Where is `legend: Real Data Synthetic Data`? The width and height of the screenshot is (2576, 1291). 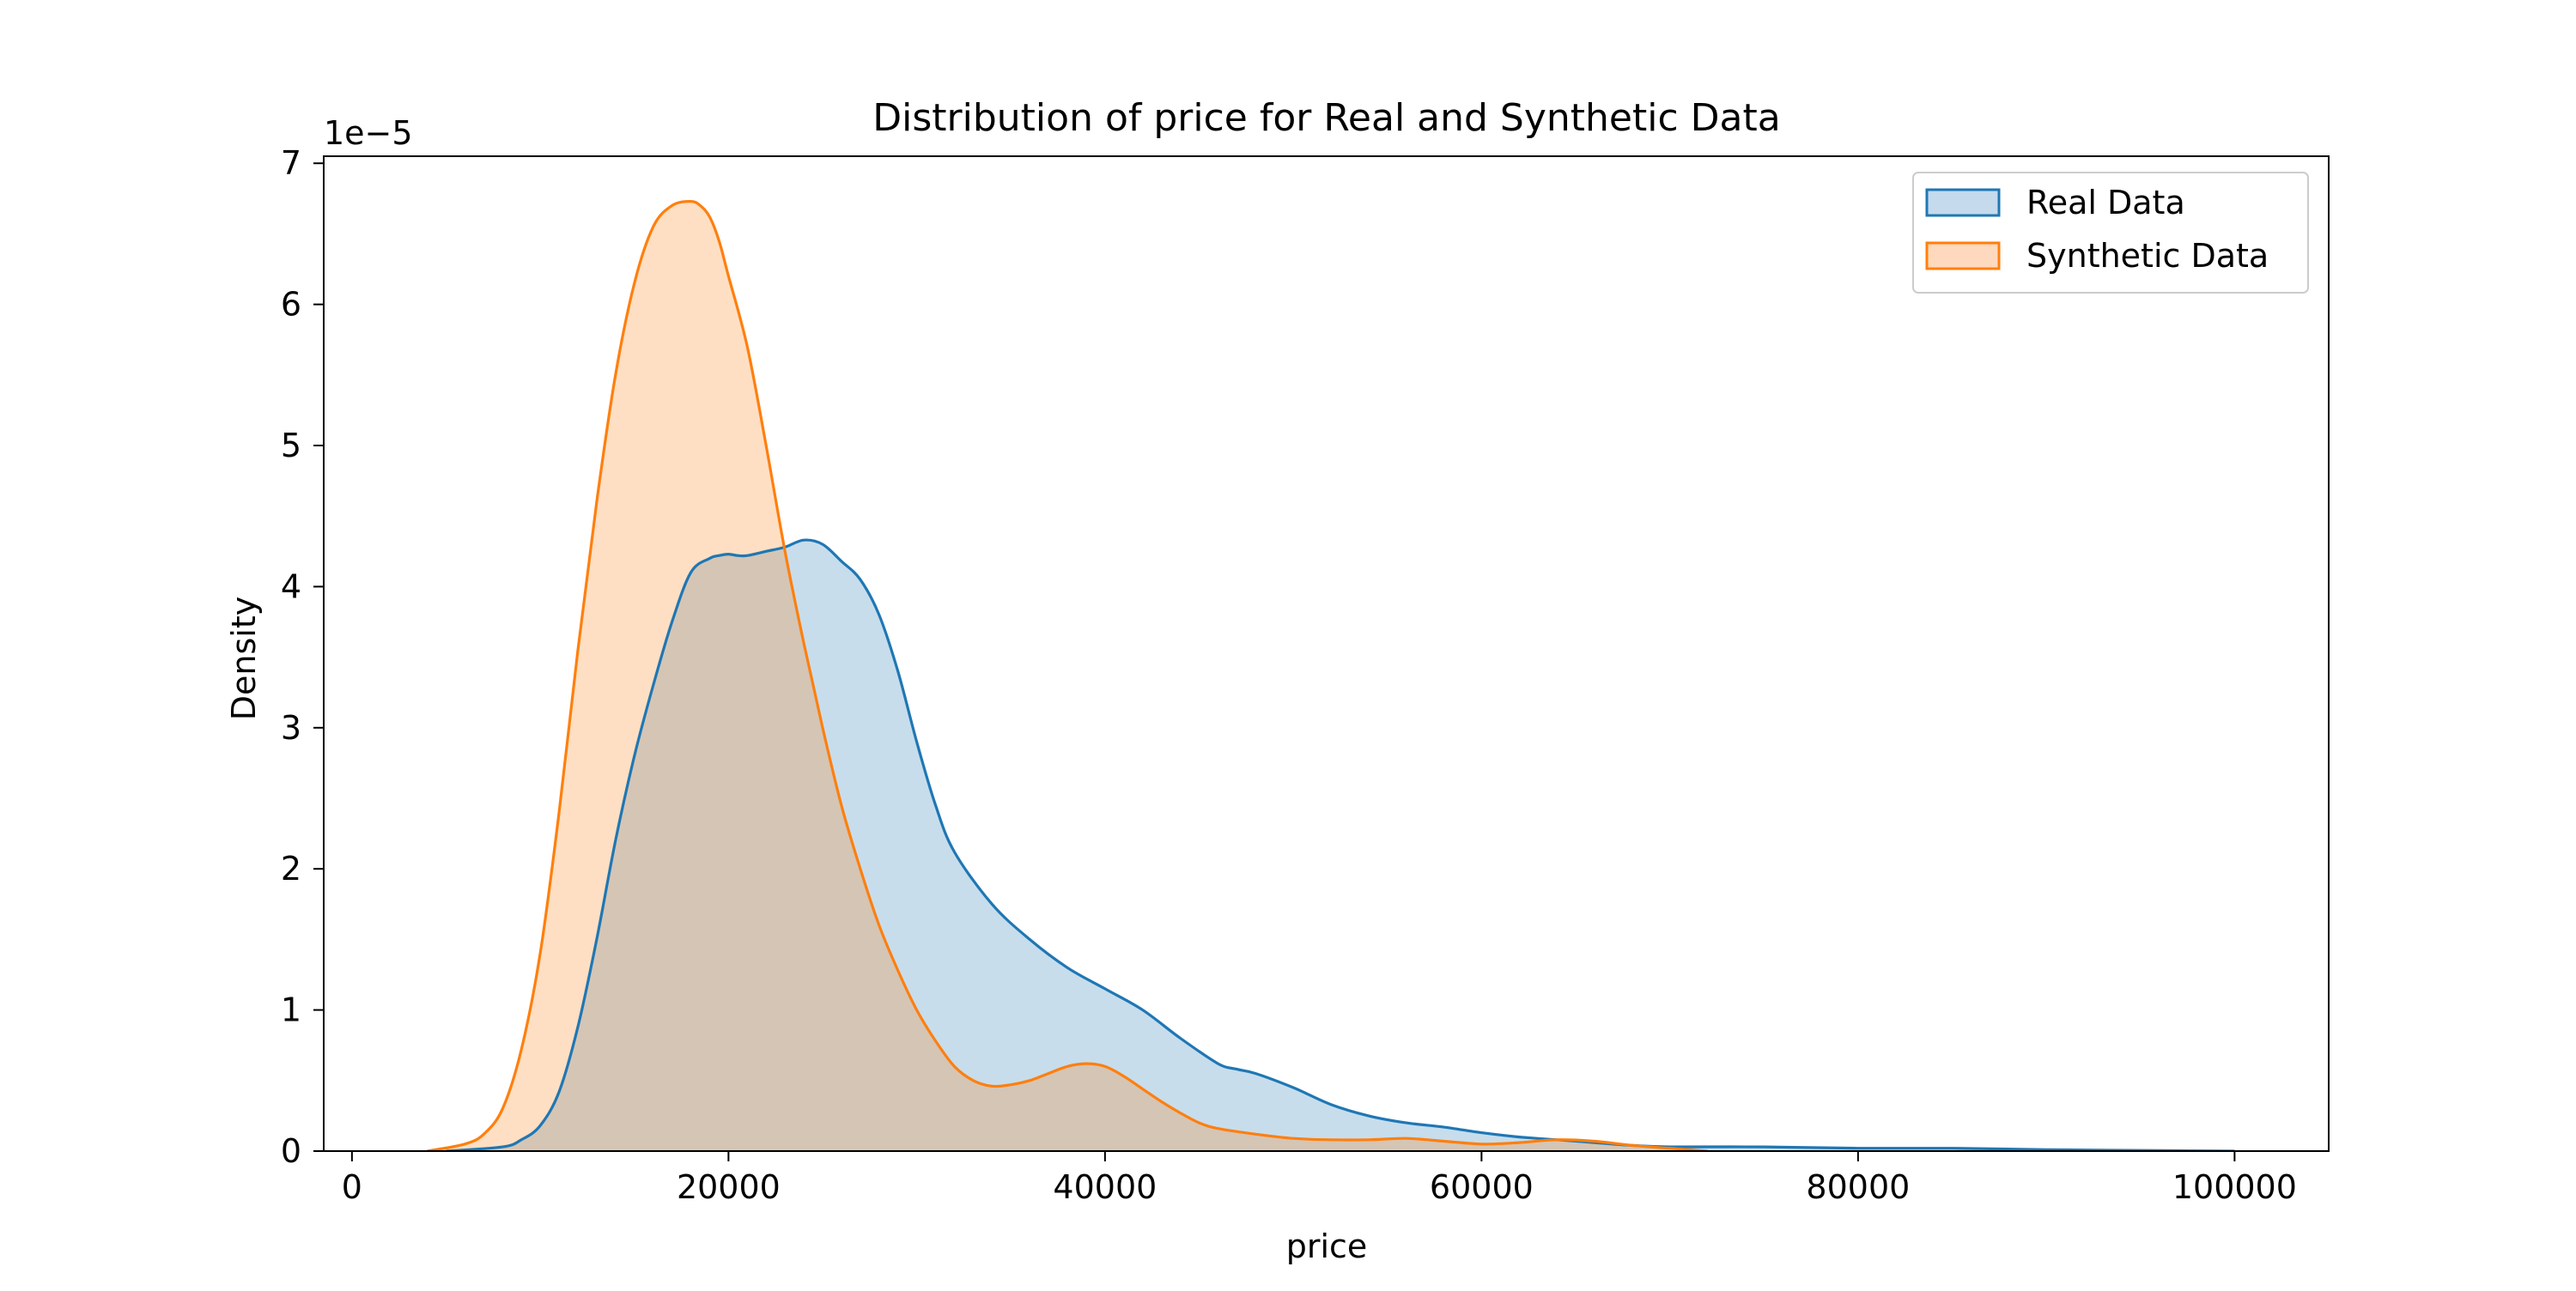
legend: Real Data Synthetic Data is located at coordinates (2111, 233).